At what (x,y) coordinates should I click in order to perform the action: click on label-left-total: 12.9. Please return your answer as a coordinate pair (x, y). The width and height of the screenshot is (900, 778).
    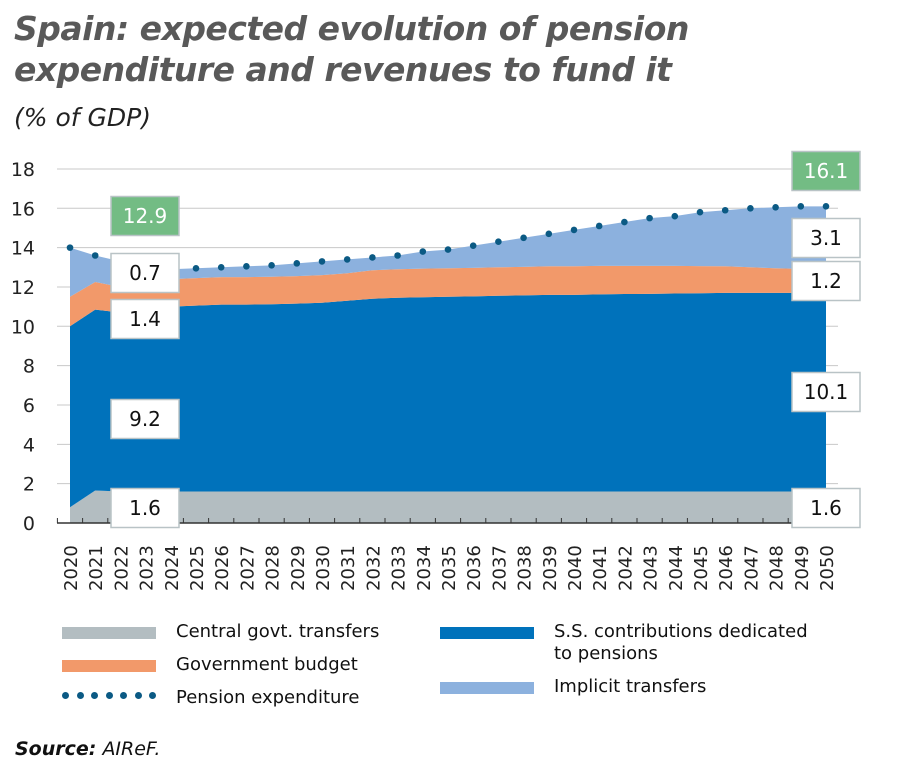
    Looking at the image, I should click on (145, 216).